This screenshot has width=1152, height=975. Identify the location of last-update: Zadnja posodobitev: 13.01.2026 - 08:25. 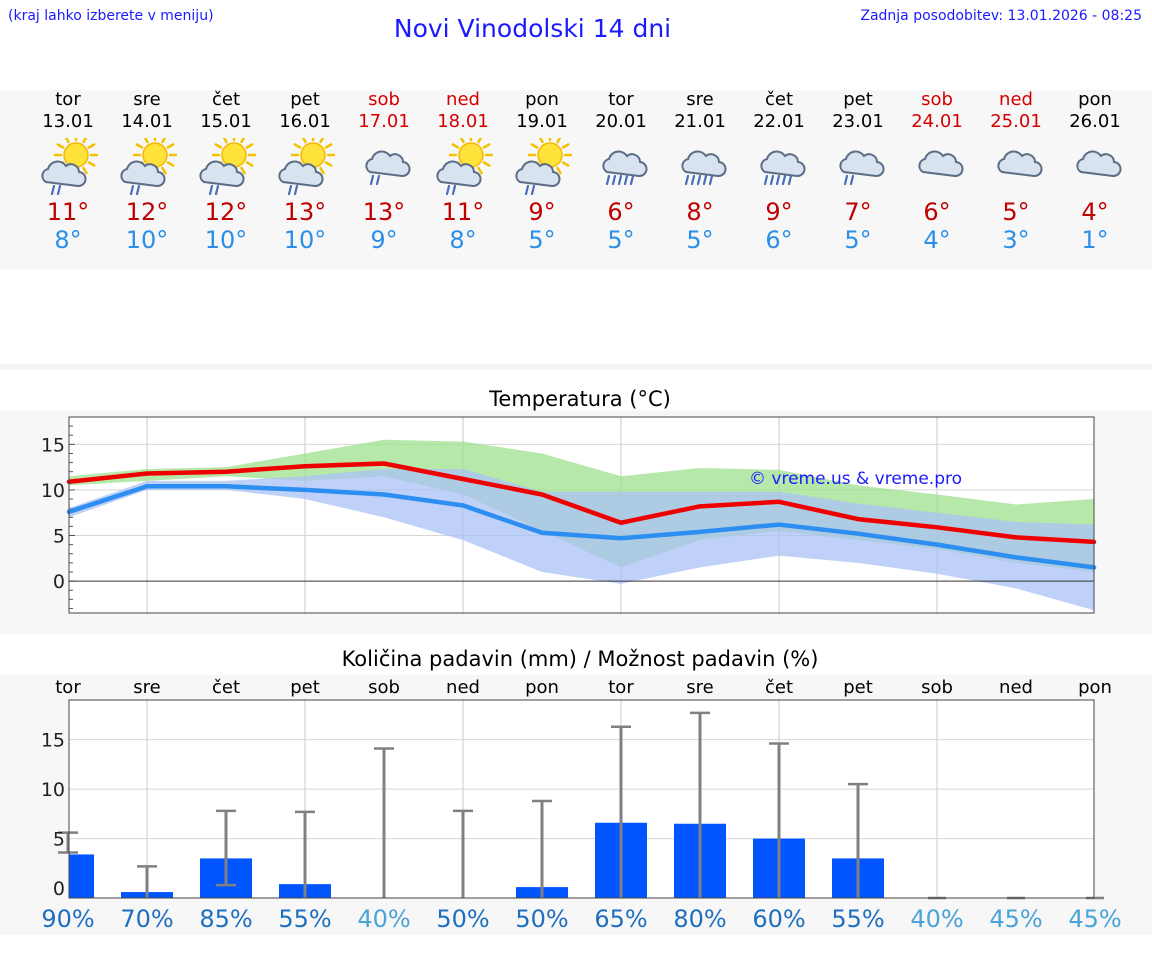
(1001, 16).